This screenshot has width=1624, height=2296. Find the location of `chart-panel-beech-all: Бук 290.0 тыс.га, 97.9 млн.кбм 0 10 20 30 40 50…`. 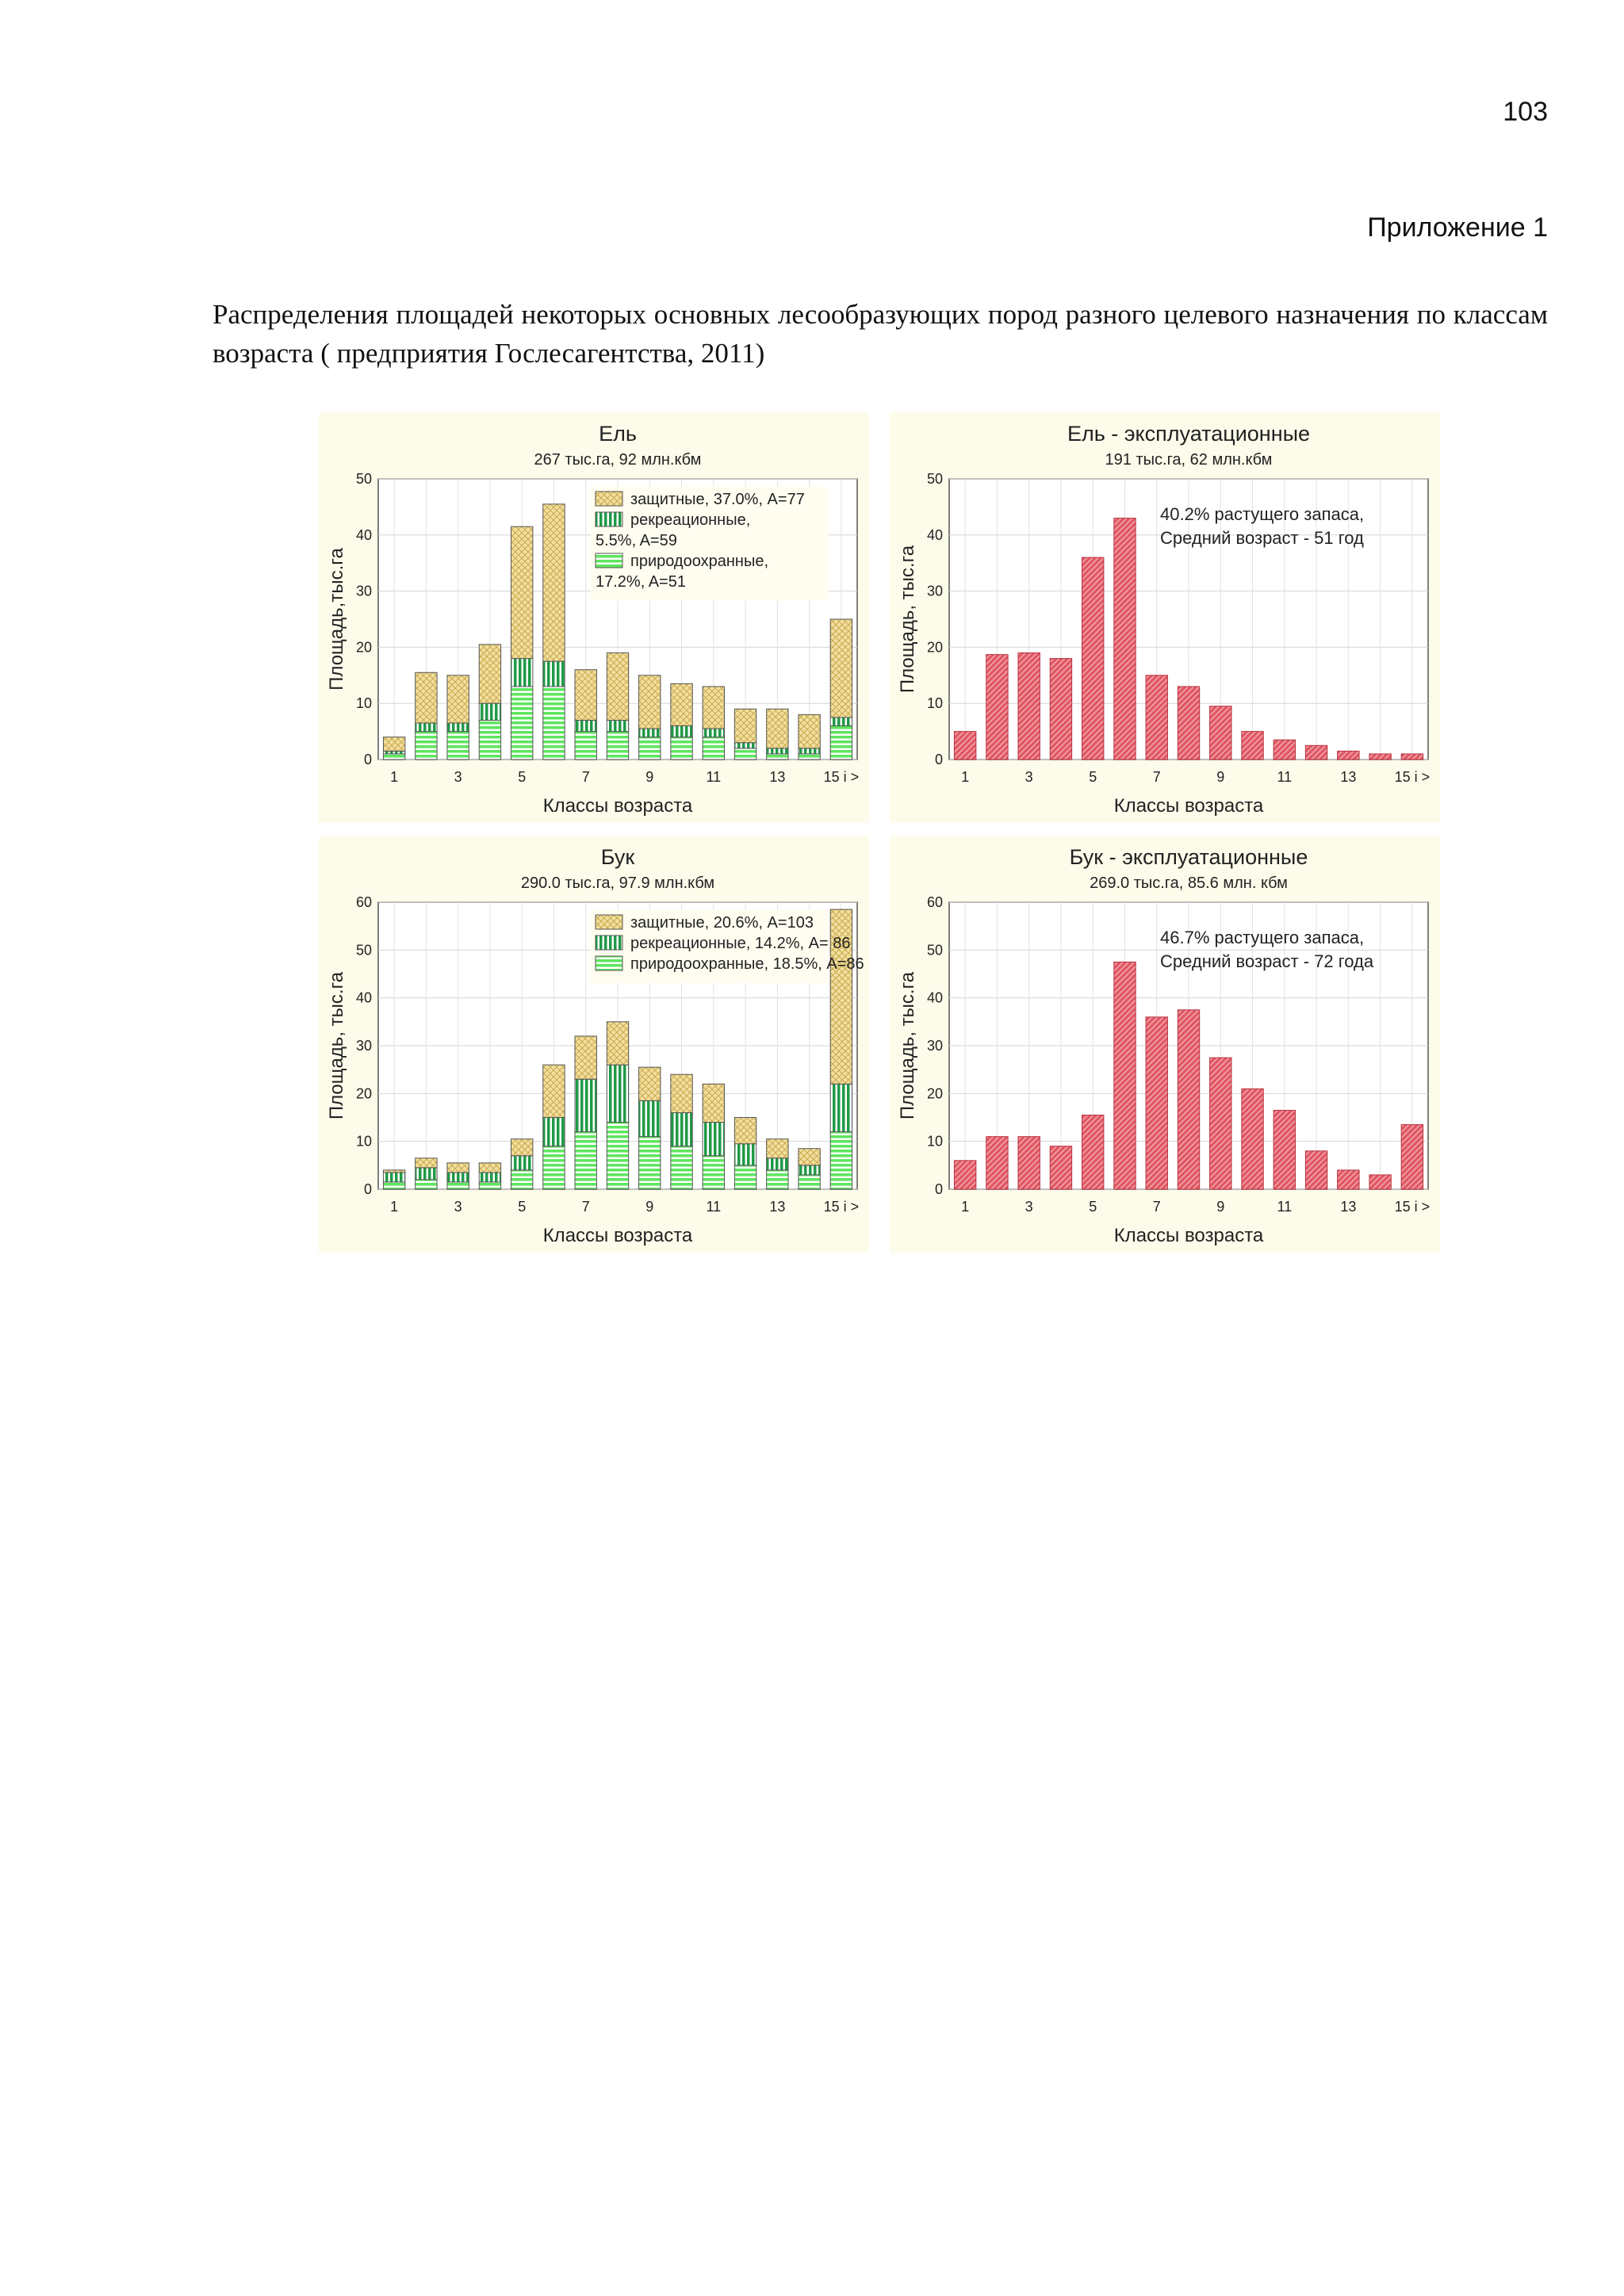

chart-panel-beech-all: Бук 290.0 тыс.га, 97.9 млн.кбм 0 10 20 30 40 50… is located at coordinates (594, 1045).